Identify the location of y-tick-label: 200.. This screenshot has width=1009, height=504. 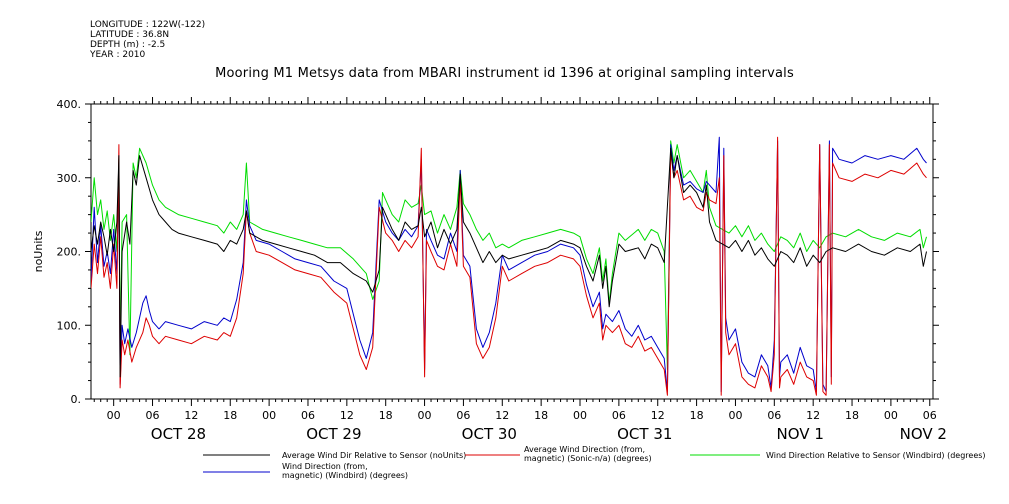
(69, 252).